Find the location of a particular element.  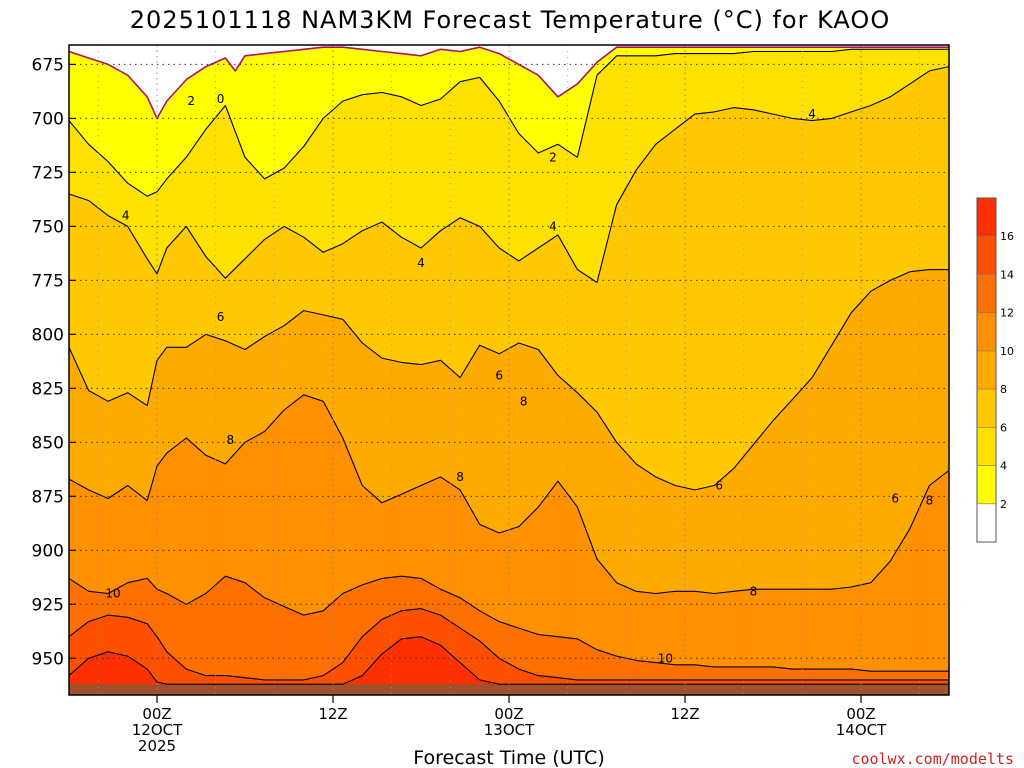

colorbar-legend: 2 4 6 8 10 12 14 16 is located at coordinates (995, 370).